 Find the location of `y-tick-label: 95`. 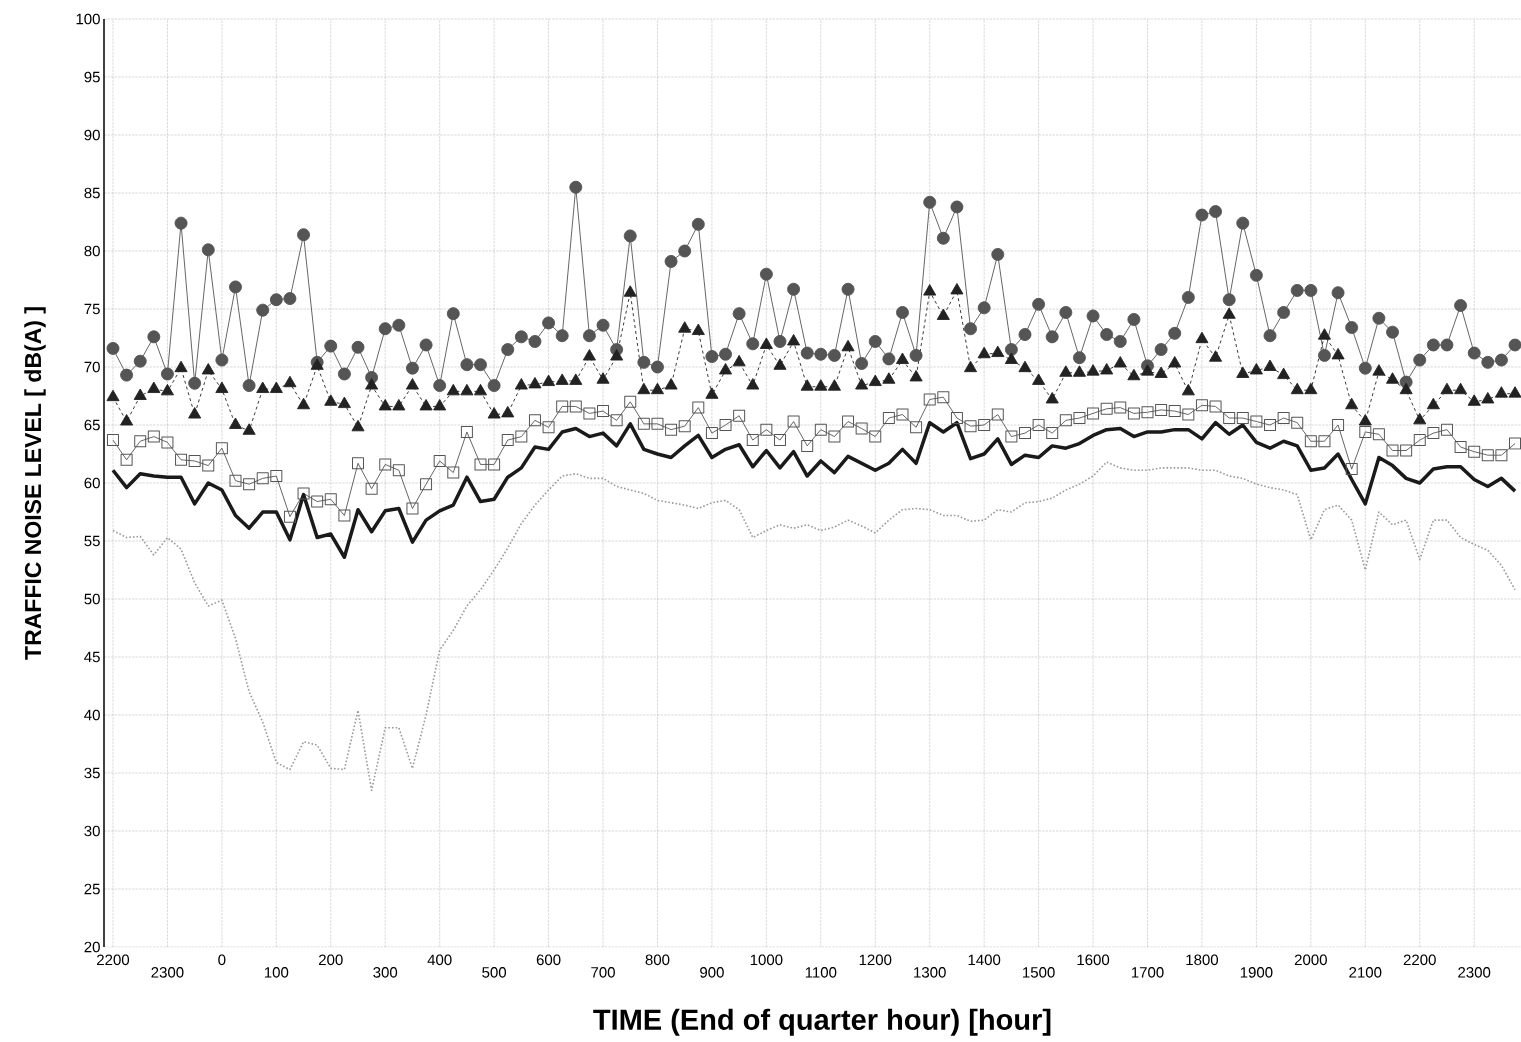

y-tick-label: 95 is located at coordinates (92, 77).